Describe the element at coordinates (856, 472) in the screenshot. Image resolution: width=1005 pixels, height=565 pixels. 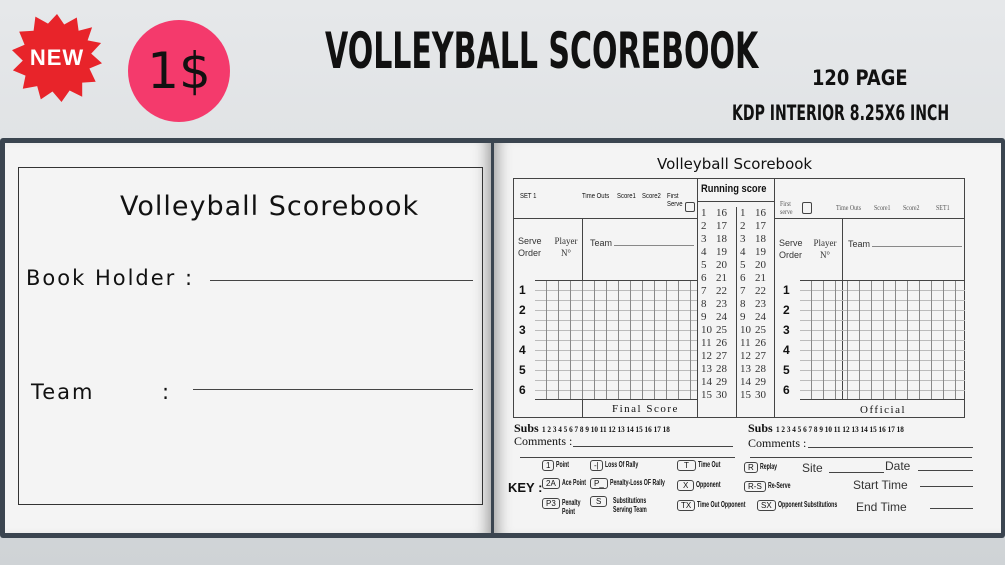
I see `site-field` at that location.